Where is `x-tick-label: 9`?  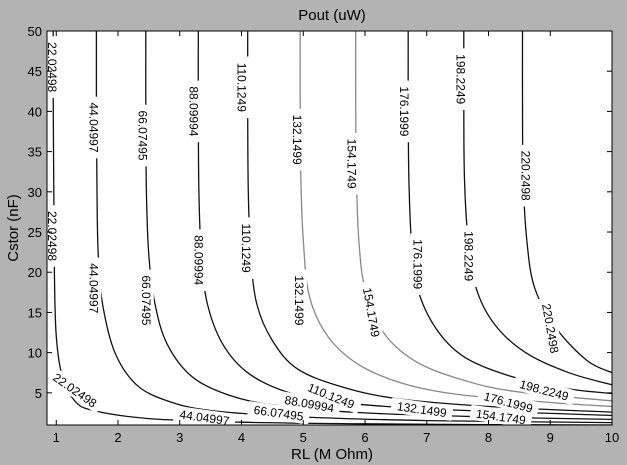 x-tick-label: 9 is located at coordinates (550, 437).